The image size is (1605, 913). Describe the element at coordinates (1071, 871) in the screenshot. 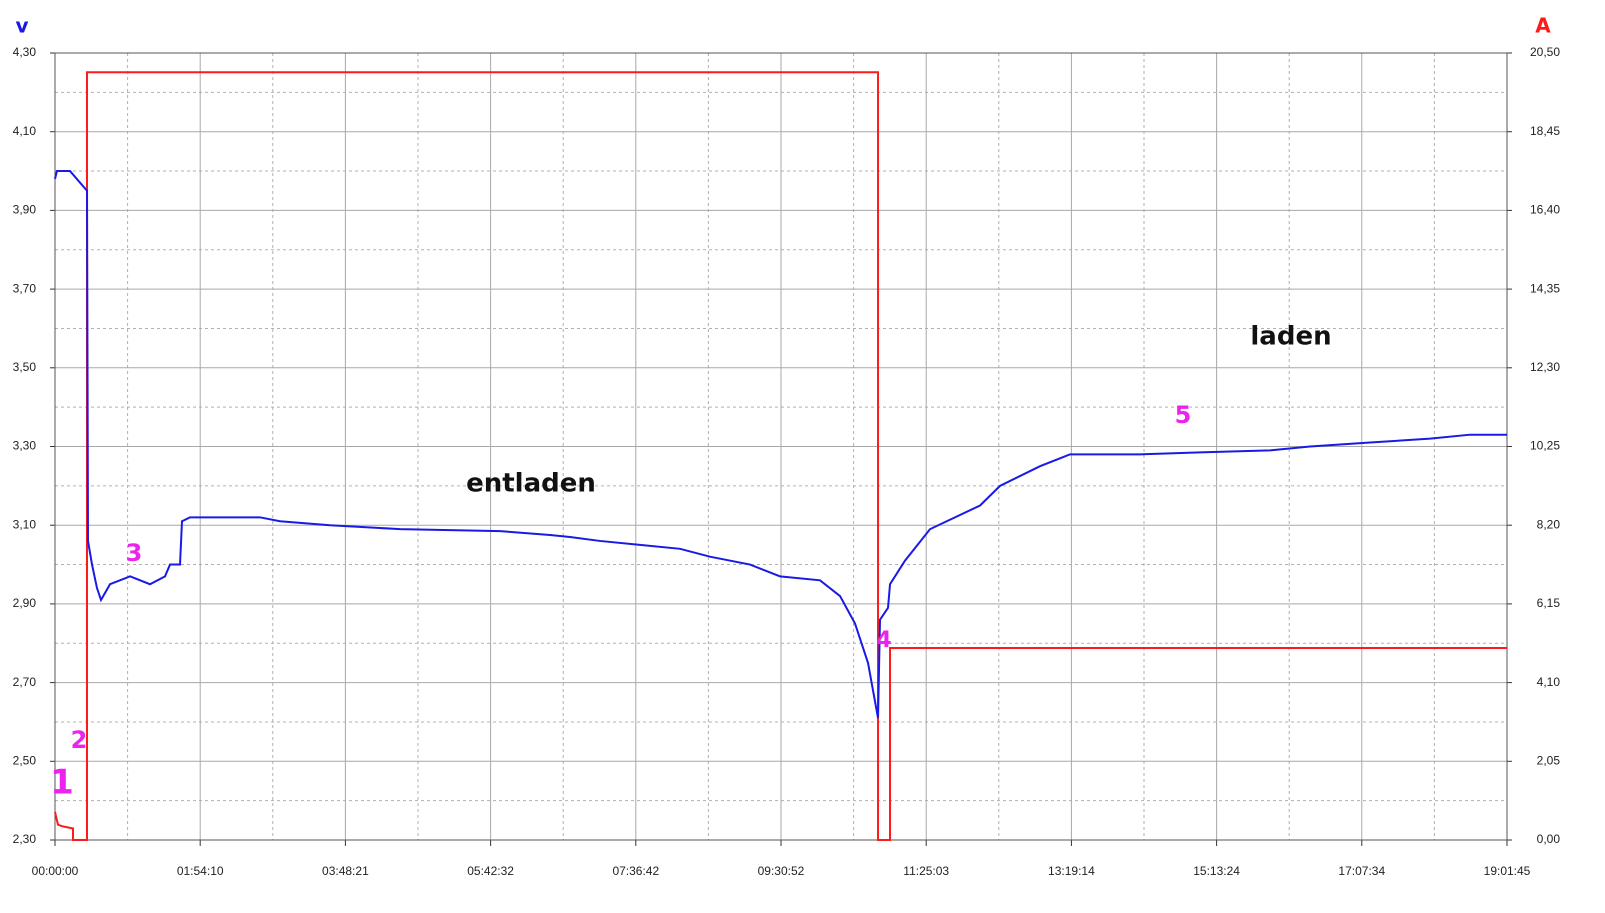

I see `x-tick-label: 13:19:14` at that location.